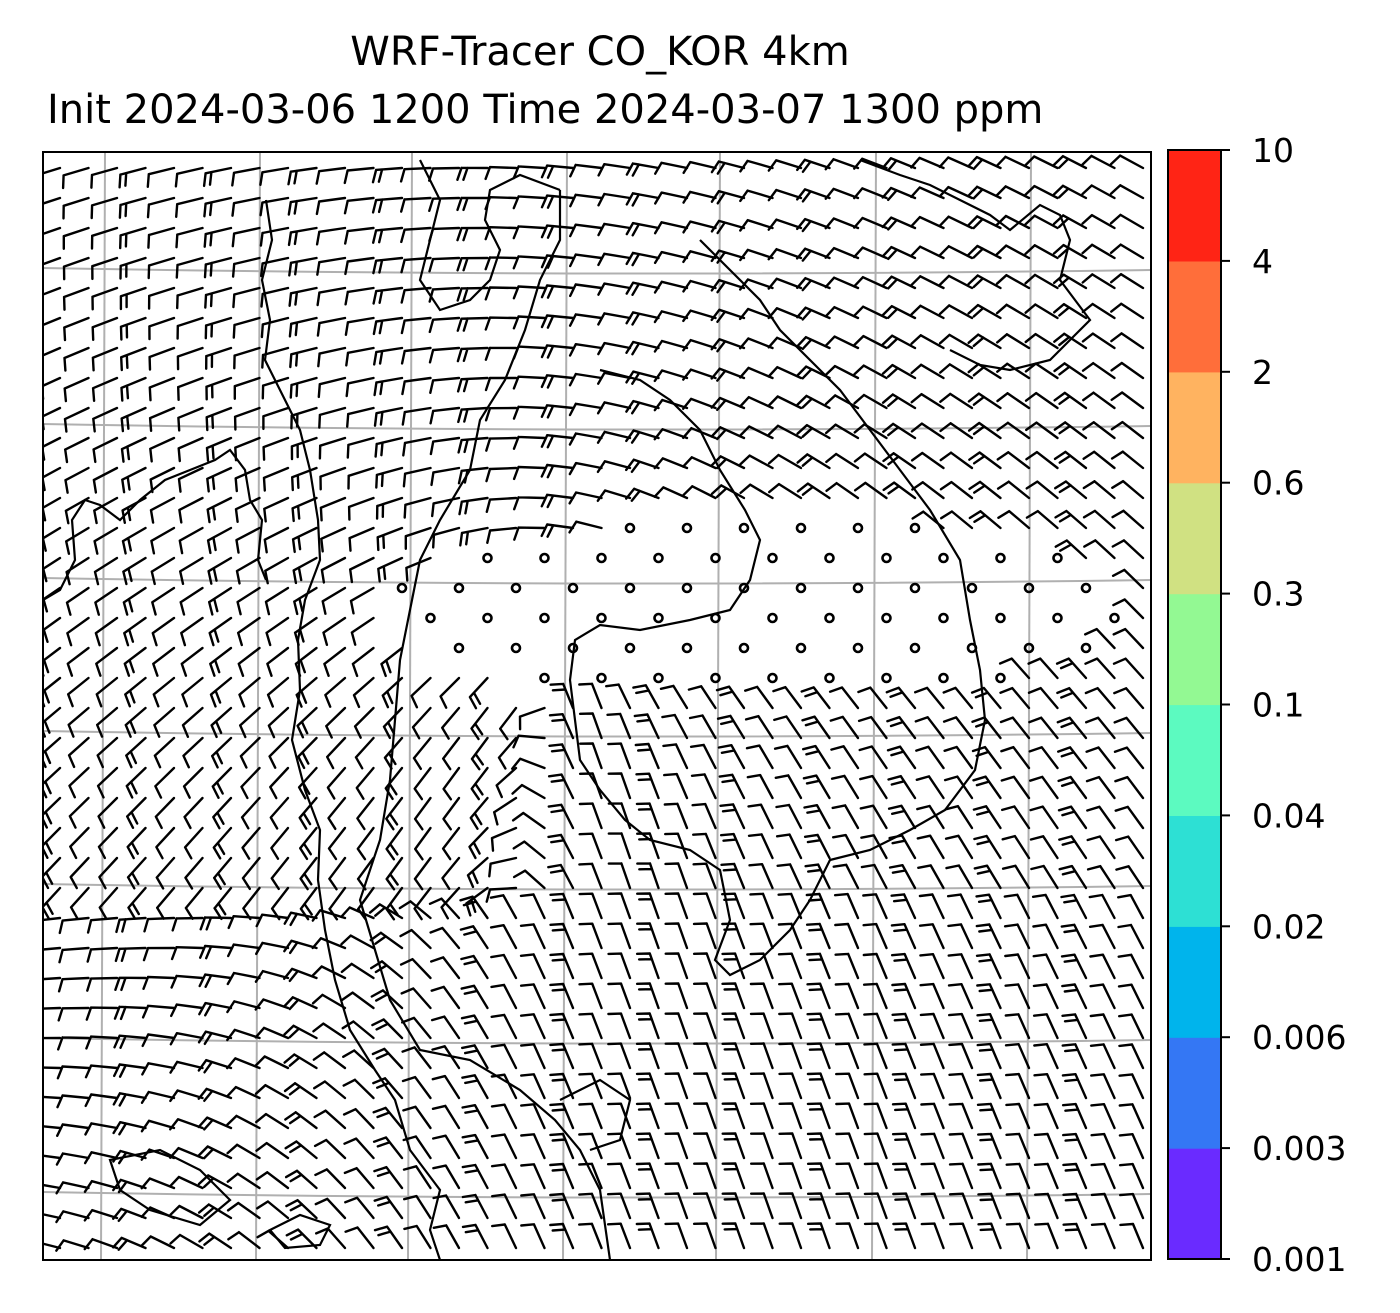 Image resolution: width=1400 pixels, height=1313 pixels. I want to click on map-title-line-1: WRF-Tracer CO_KOR 4km, so click(600, 52).